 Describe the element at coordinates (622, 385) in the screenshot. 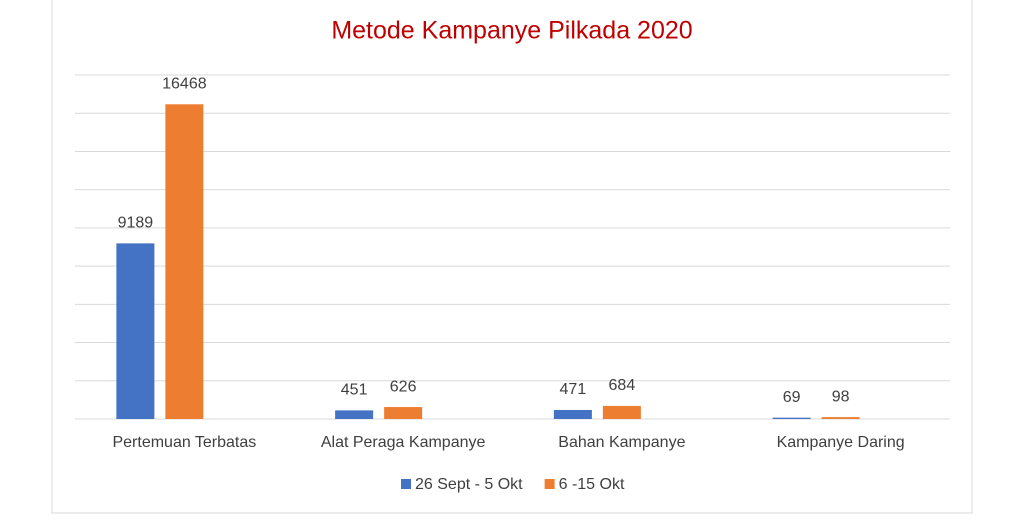

I see `data-label: 684` at that location.